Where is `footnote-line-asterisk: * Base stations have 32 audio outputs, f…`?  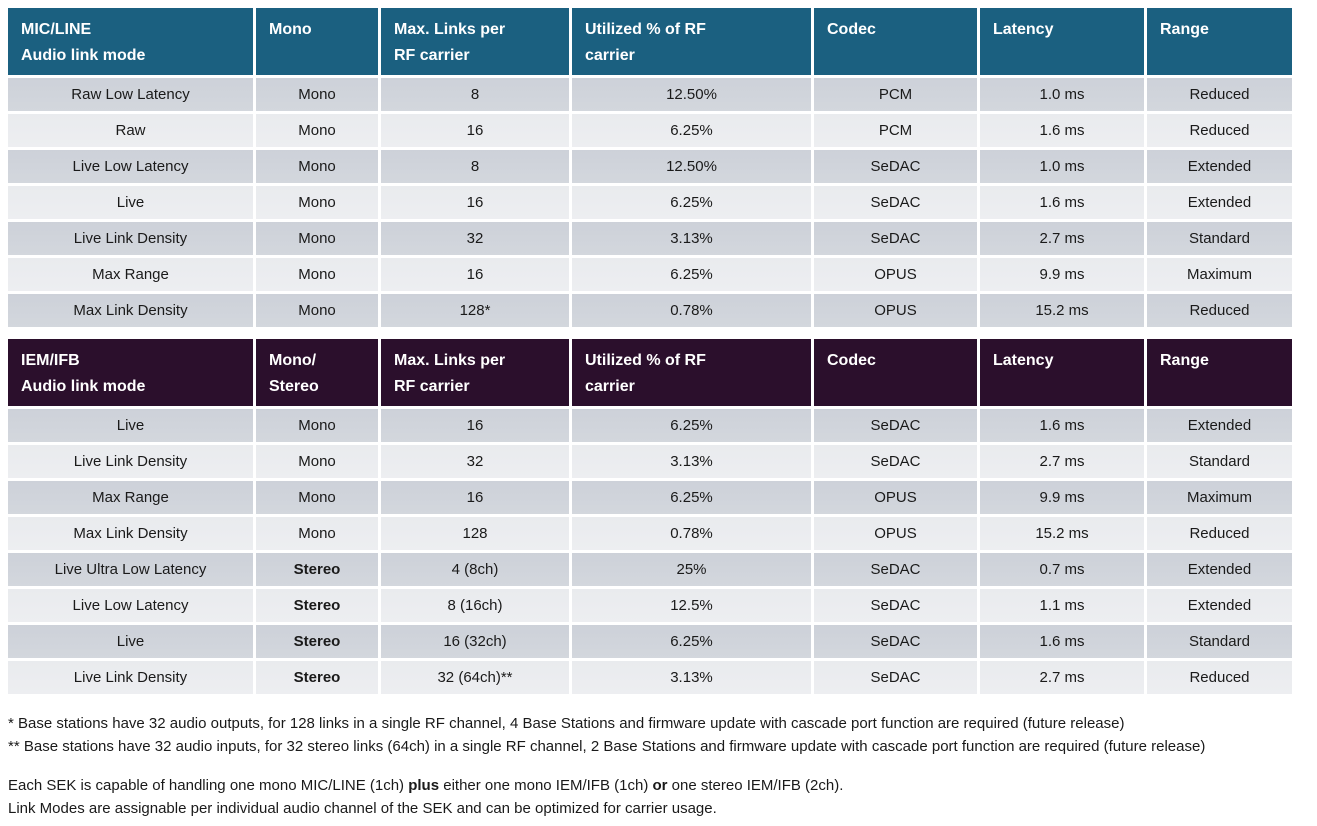 footnote-line-asterisk: * Base stations have 32 audio outputs, f… is located at coordinates (662, 723).